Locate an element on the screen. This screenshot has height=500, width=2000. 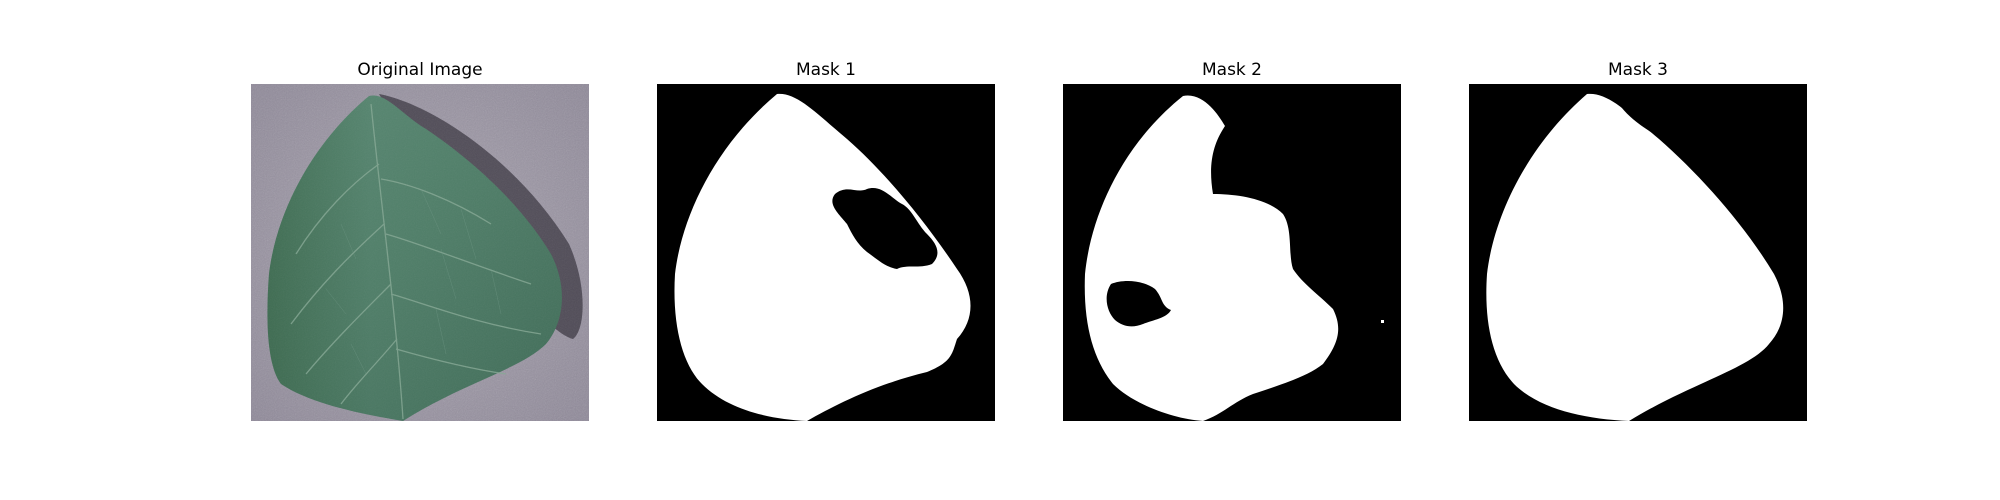
panel-title: Original Image is located at coordinates (420, 70).